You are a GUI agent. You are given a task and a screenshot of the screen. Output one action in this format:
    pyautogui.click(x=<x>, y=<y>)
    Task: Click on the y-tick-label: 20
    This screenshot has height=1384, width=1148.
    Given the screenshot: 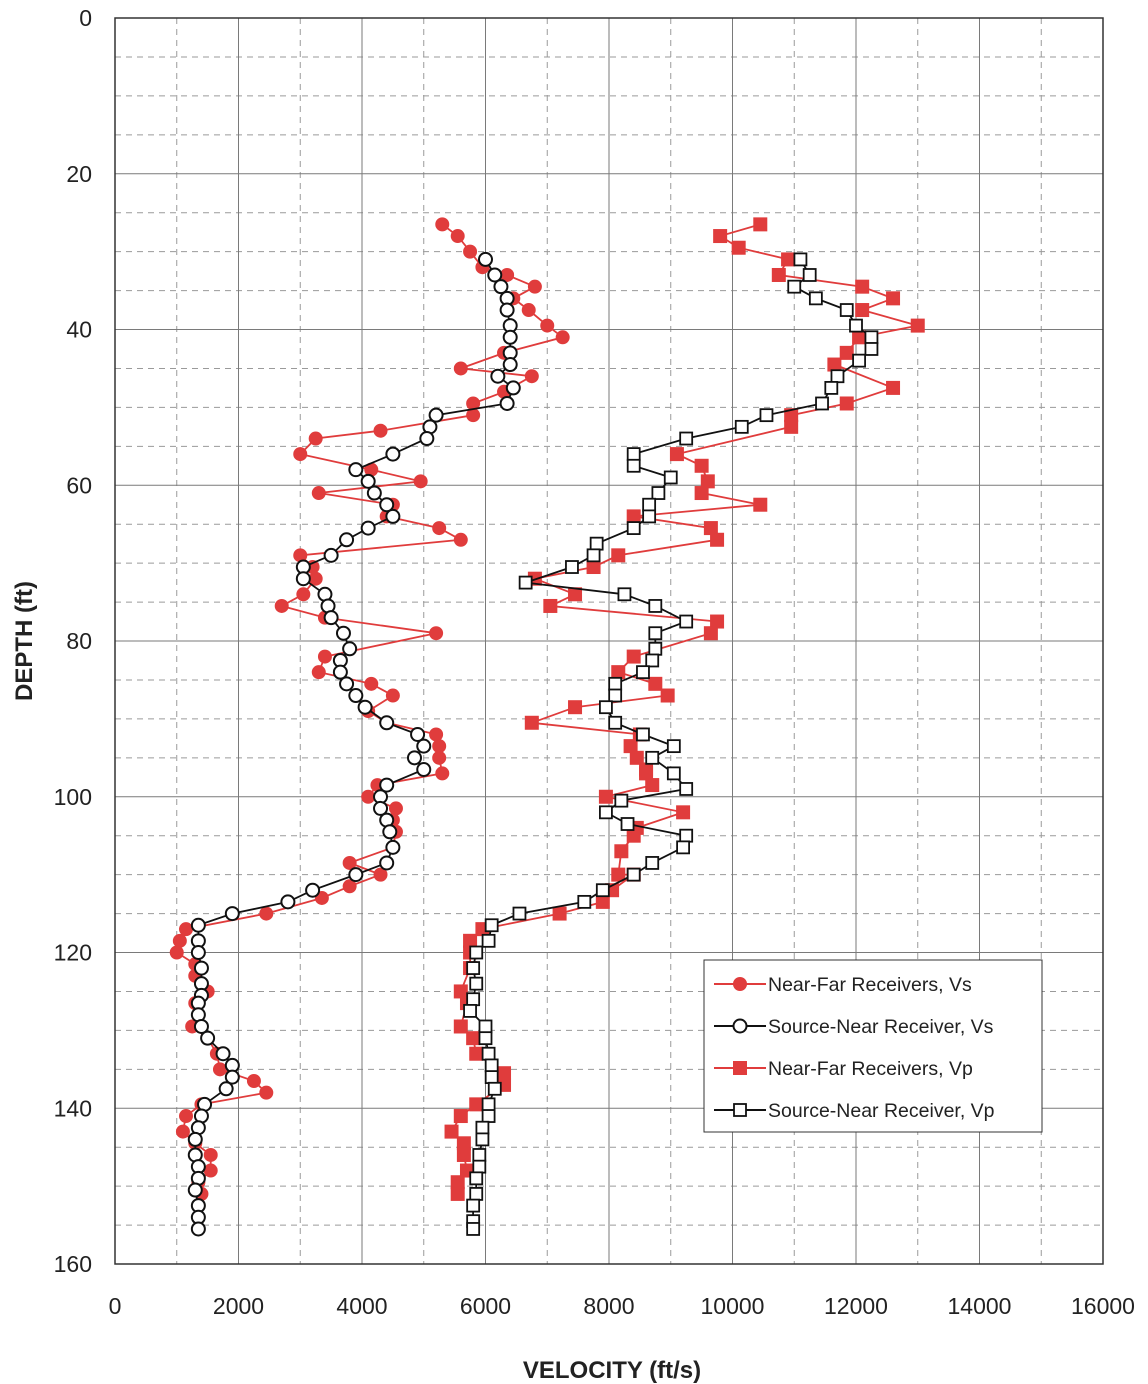 What is the action you would take?
    pyautogui.click(x=79, y=174)
    